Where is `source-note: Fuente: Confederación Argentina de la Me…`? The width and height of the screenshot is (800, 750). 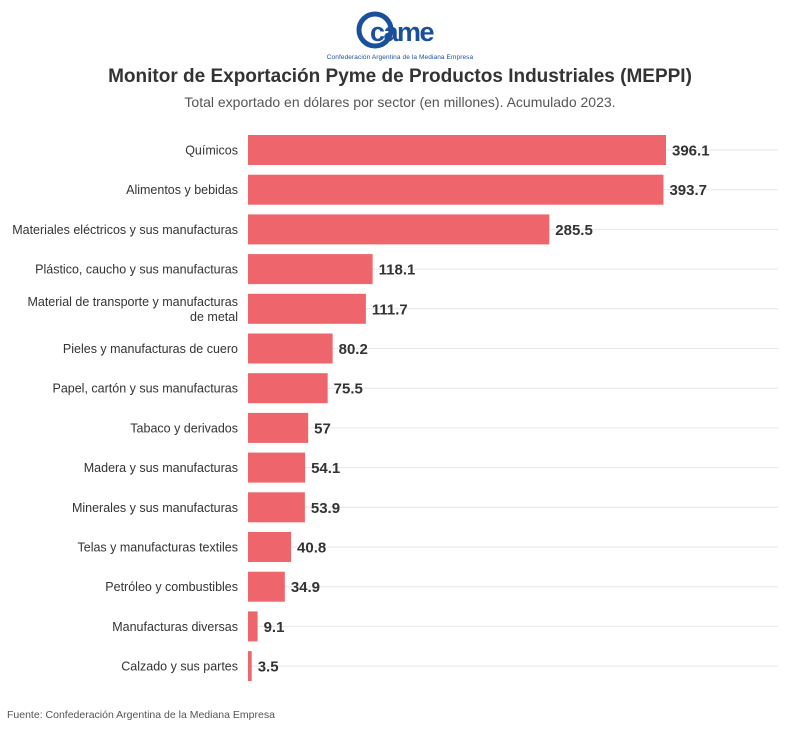
source-note: Fuente: Confederación Argentina de la Me… is located at coordinates (141, 715).